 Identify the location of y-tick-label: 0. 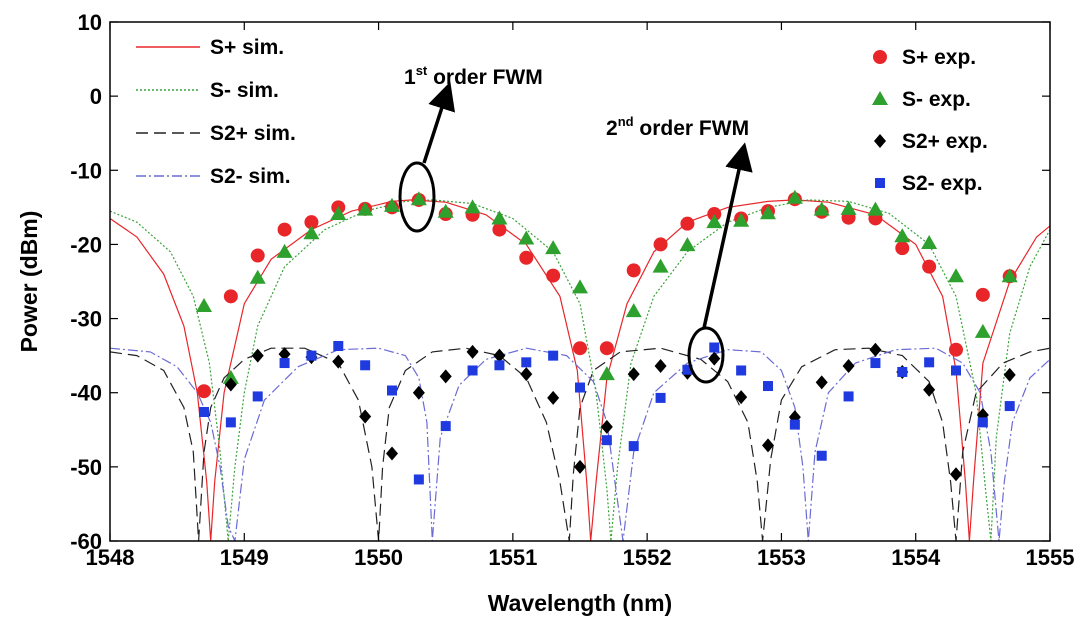
(96, 96).